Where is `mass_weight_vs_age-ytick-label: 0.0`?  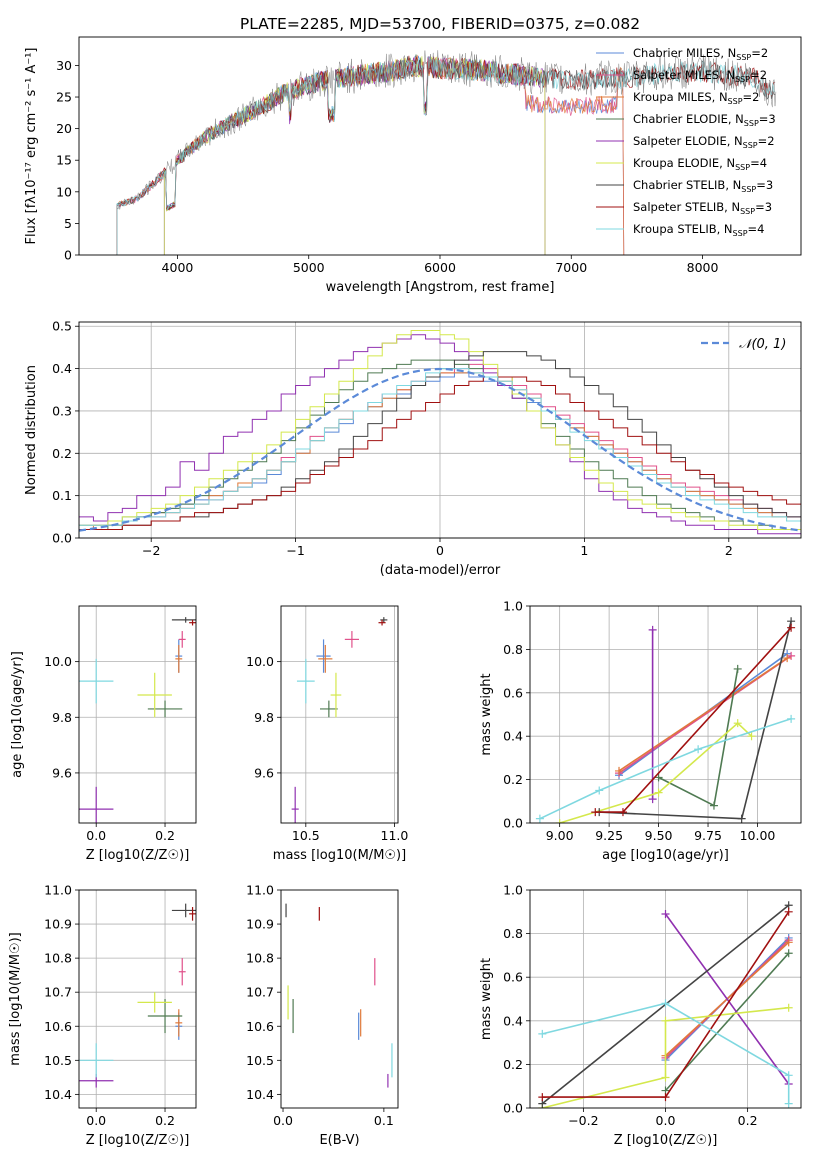
mass_weight_vs_age-ytick-label: 0.0 is located at coordinates (513, 823).